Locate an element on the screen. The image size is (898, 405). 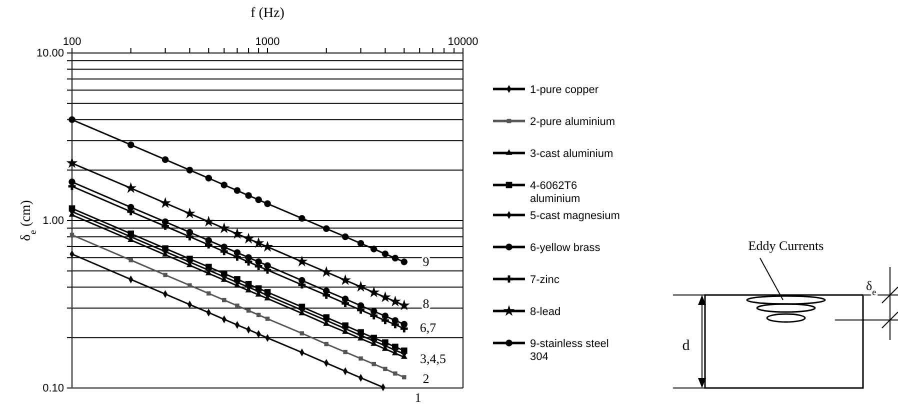
legend-label: 5-cast magnesium is located at coordinates (575, 216).